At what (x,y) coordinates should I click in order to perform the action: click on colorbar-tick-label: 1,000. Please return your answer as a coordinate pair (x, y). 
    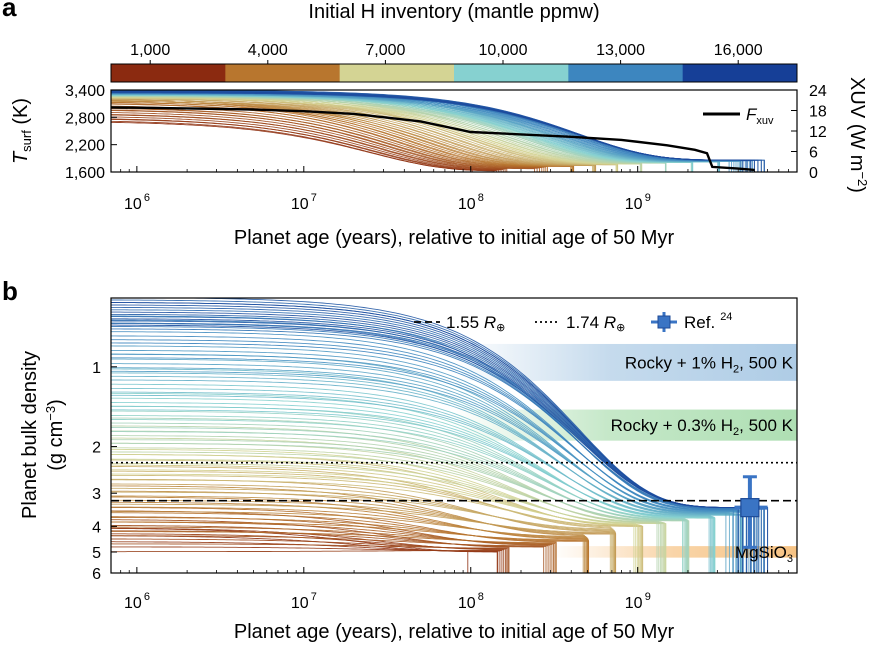
    Looking at the image, I should click on (150, 50).